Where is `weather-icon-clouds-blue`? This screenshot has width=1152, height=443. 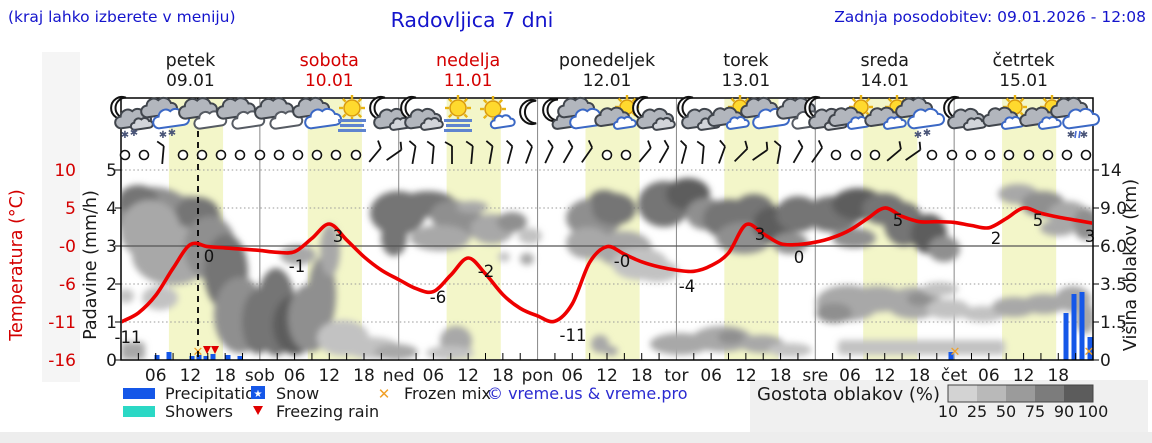 weather-icon-clouds-blue is located at coordinates (317, 113).